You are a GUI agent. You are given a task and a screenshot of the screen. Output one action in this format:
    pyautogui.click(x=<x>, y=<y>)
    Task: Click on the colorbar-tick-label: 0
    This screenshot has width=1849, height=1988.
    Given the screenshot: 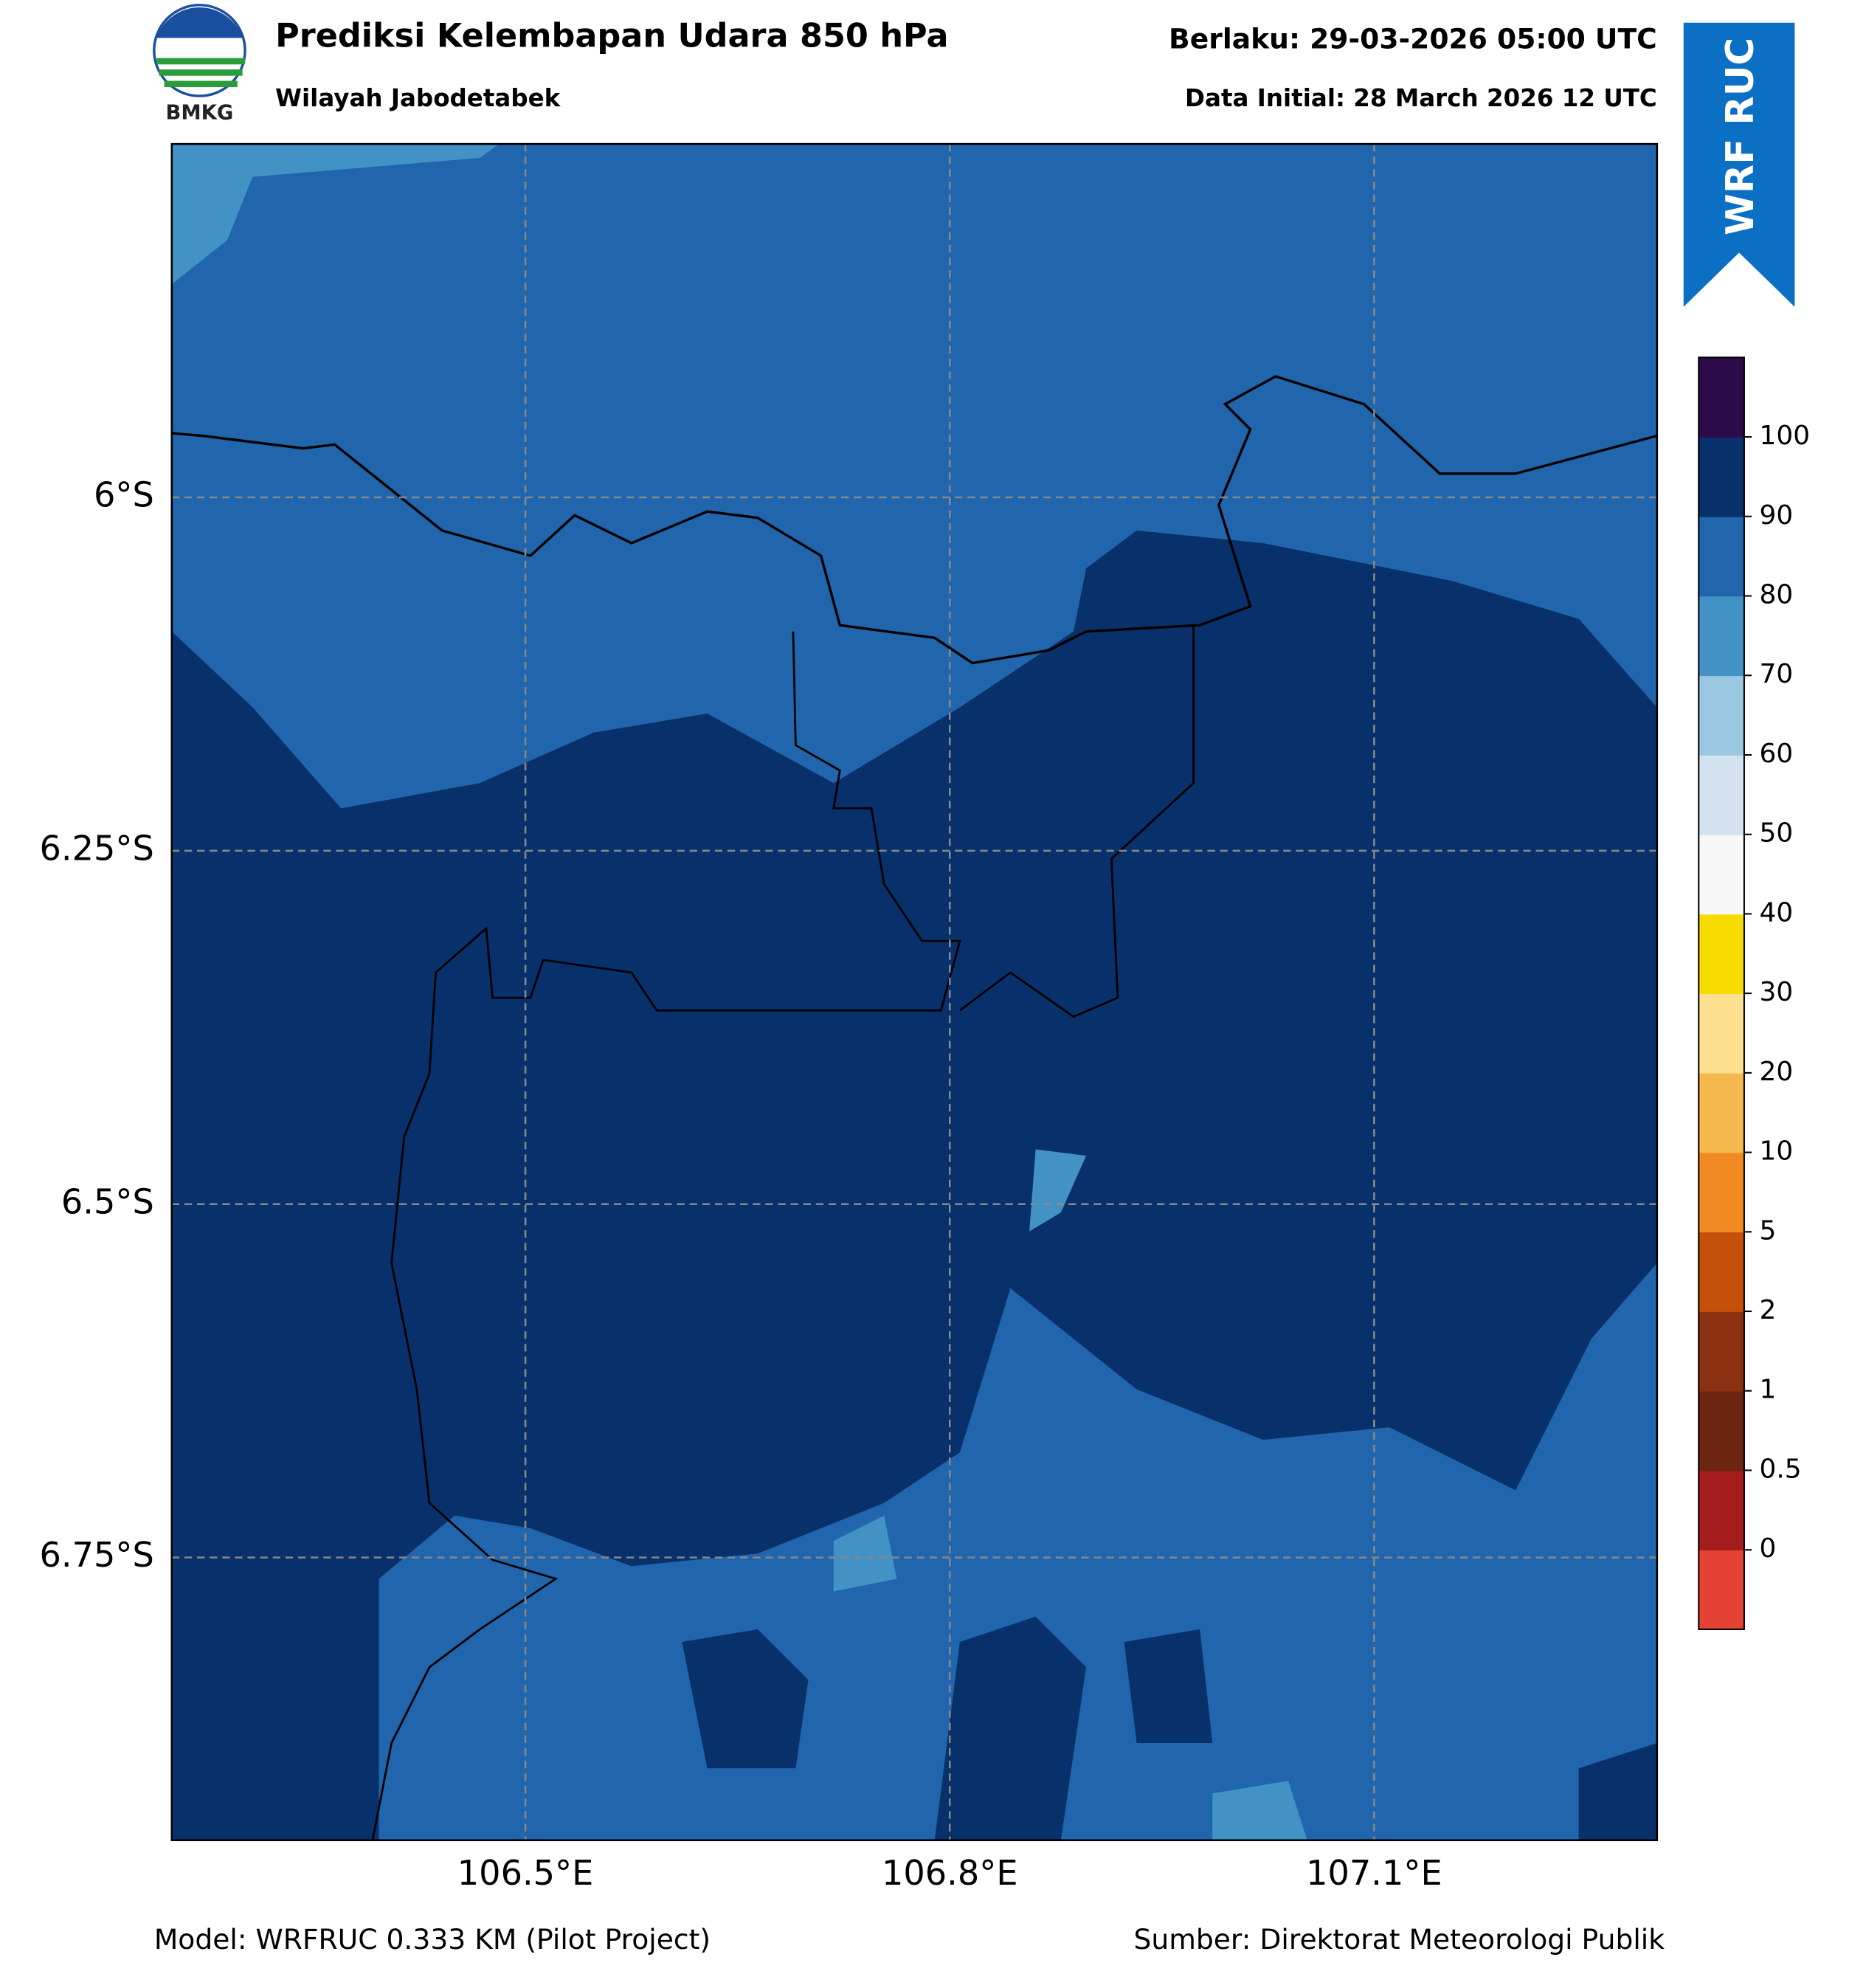 What is the action you would take?
    pyautogui.click(x=1767, y=1548)
    